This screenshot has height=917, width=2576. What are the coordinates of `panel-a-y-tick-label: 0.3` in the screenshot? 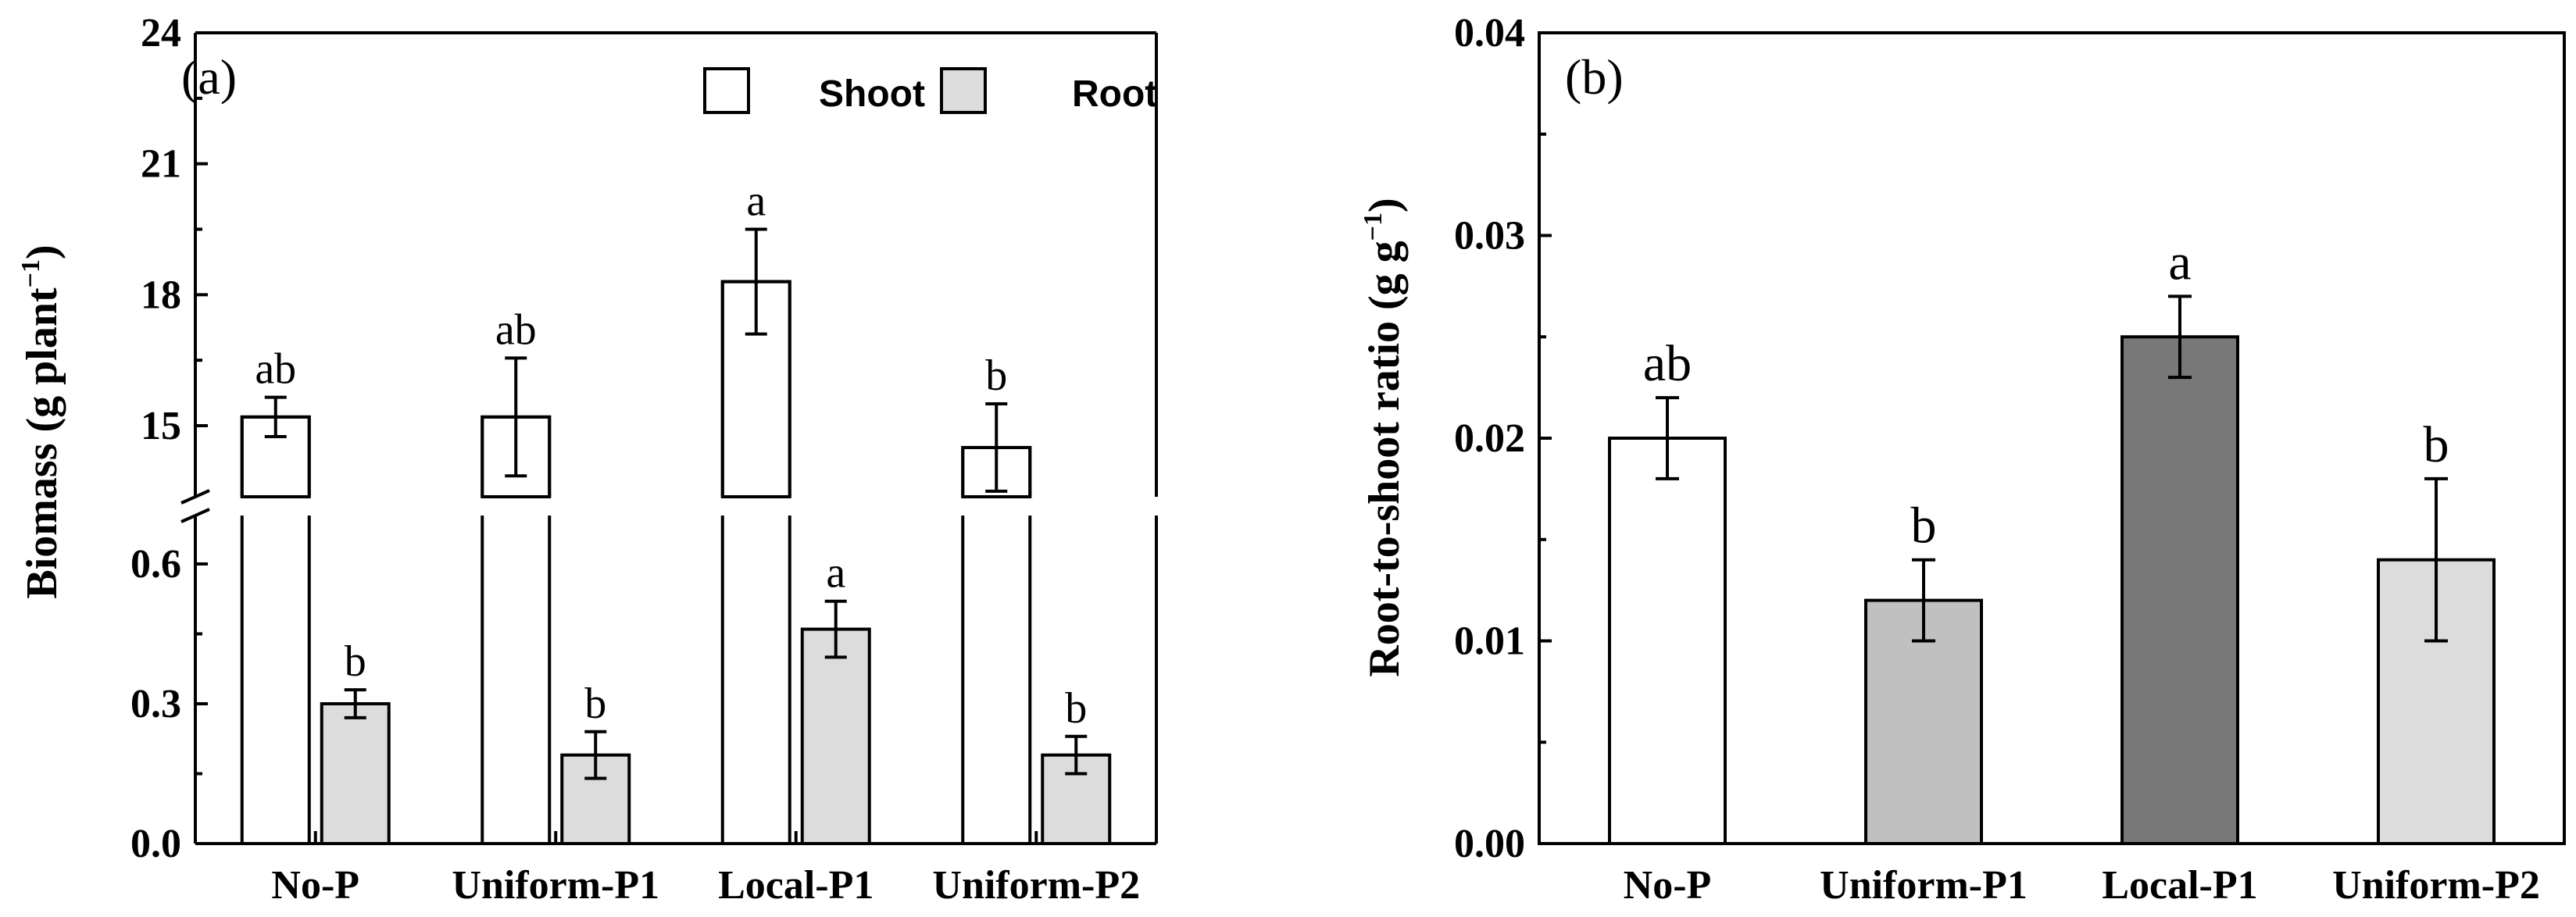 It's located at (156, 704).